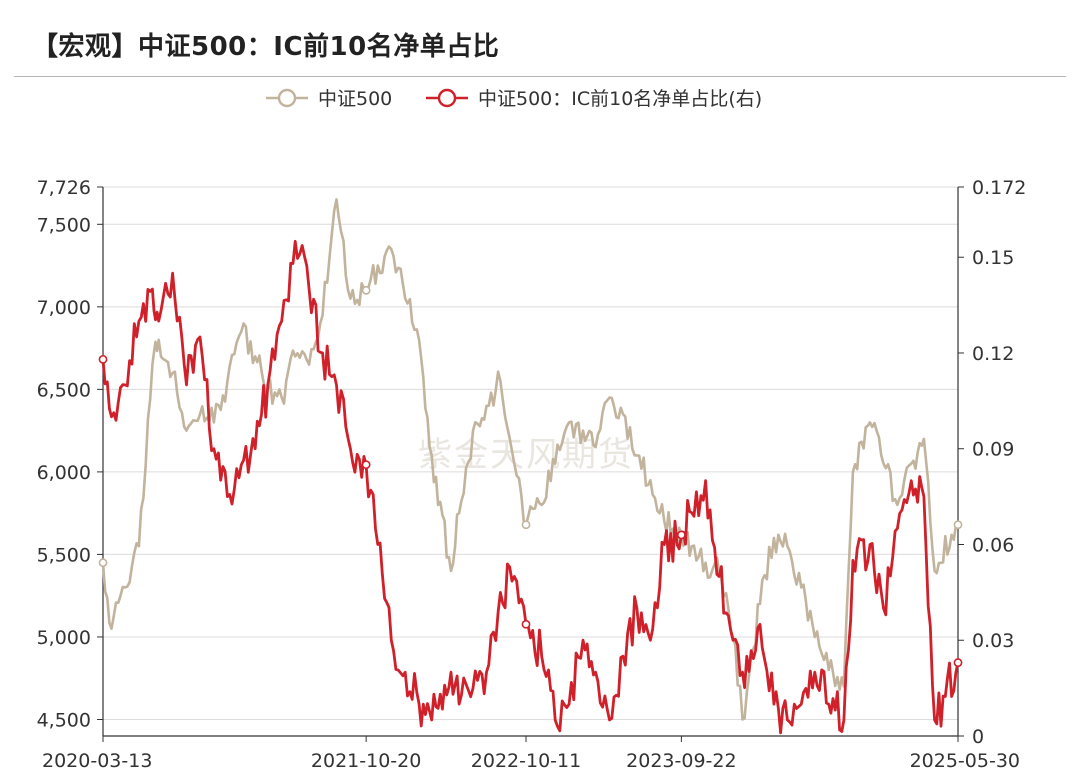  What do you see at coordinates (70, 454) in the screenshot?
I see `left-axis-ticks: 7,726 7,500 7,000 6,500 6,000 5,500 5,000 4,500` at bounding box center [70, 454].